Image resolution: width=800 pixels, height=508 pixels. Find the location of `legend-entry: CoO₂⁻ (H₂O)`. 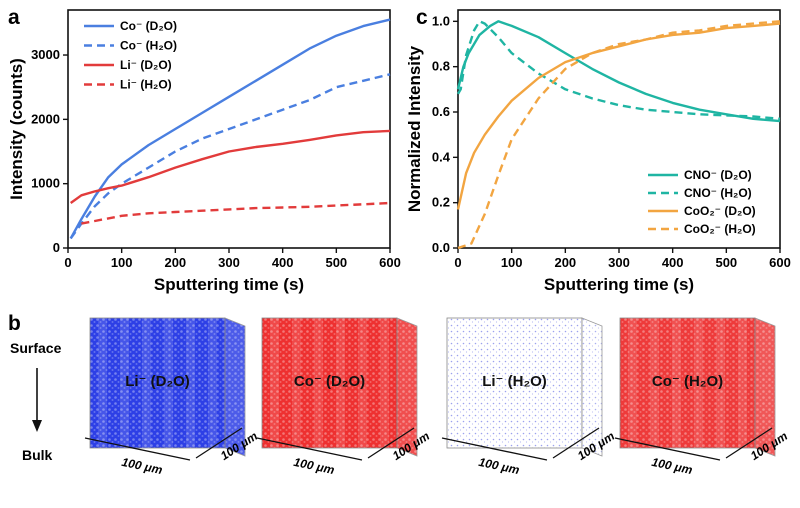

legend-entry: CoO₂⁻ (H₂O) is located at coordinates (720, 229).